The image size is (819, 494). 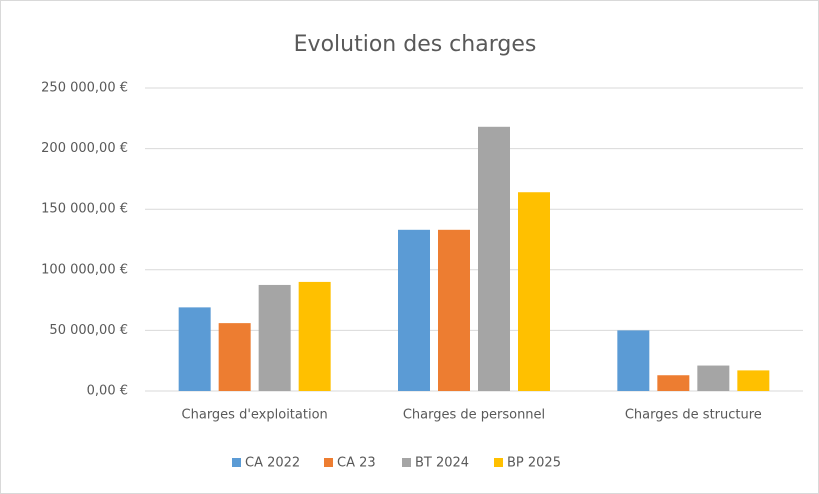 I want to click on y-tick-label: 0,00 €, so click(x=107, y=391).